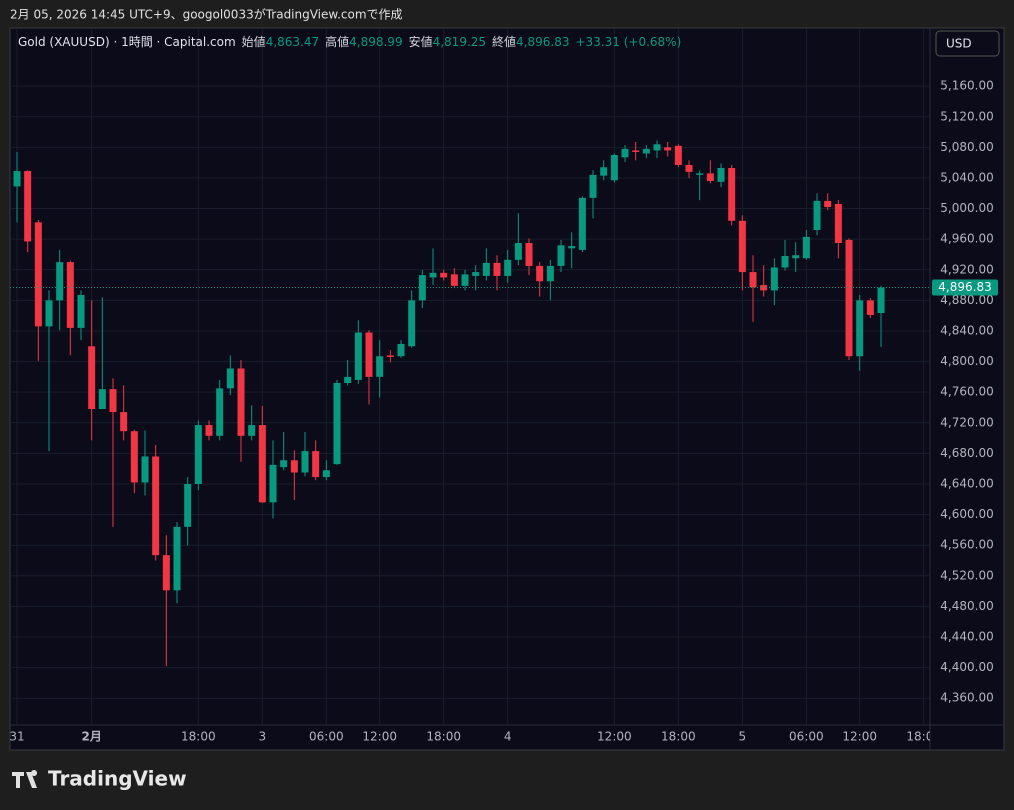 The image size is (1014, 810). What do you see at coordinates (966, 606) in the screenshot?
I see `y-tick-label: 4,480.00` at bounding box center [966, 606].